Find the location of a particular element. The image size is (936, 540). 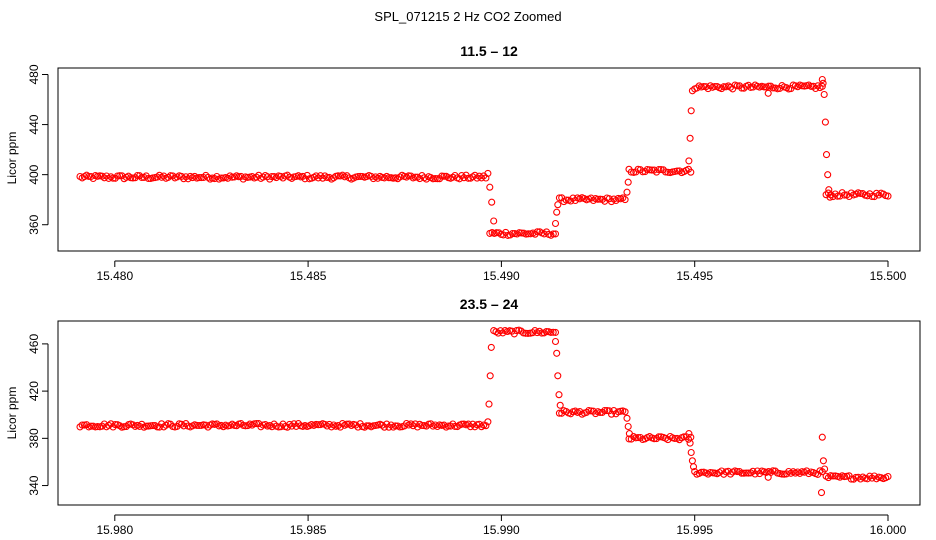

y-tick-label: 440 is located at coordinates (34, 124).